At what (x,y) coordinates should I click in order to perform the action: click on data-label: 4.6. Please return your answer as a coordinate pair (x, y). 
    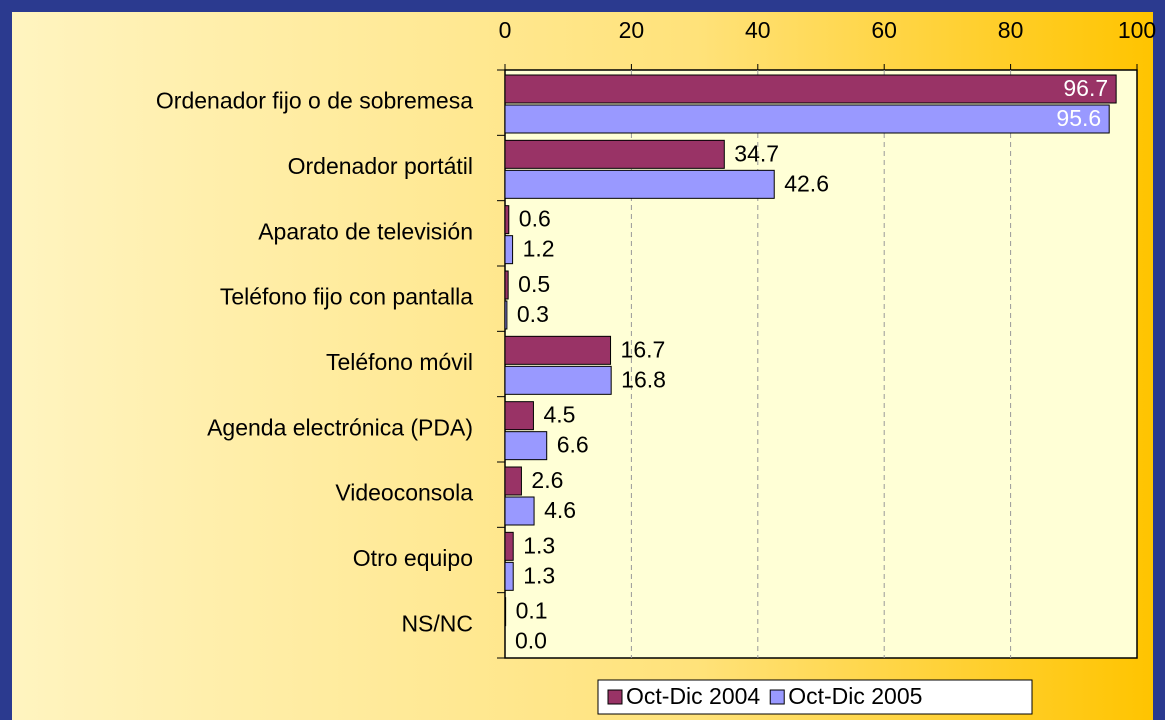
    Looking at the image, I should click on (560, 510).